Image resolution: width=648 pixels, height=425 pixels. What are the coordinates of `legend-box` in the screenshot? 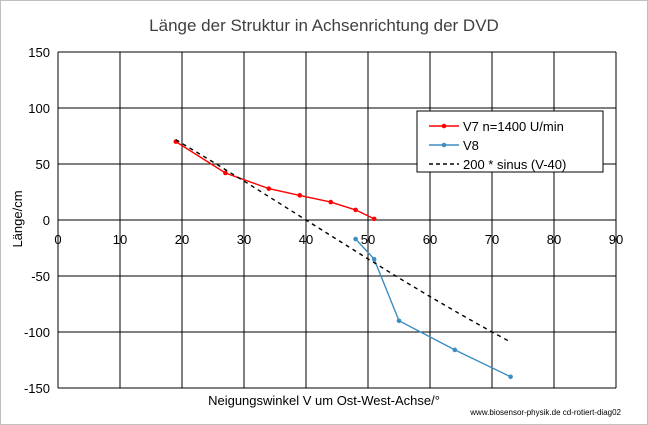 It's located at (510, 141).